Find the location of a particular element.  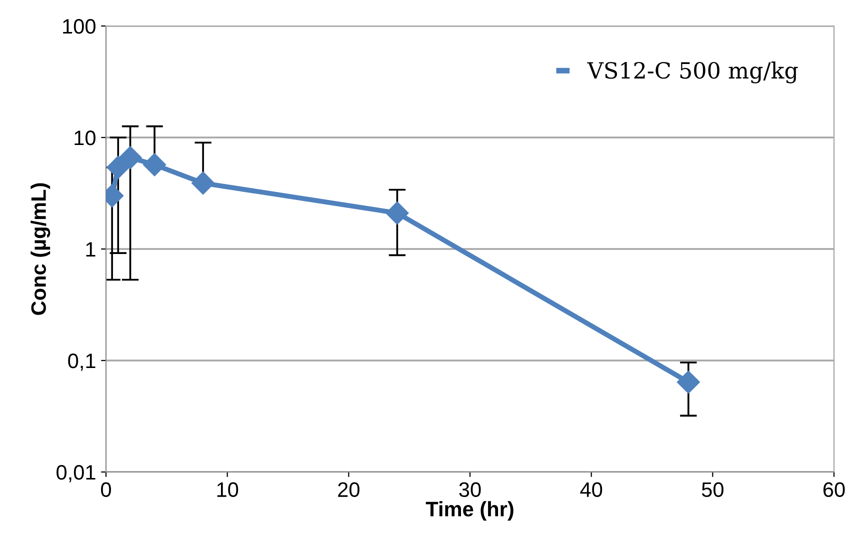

y-tick-label: 0,1 is located at coordinates (82, 362).